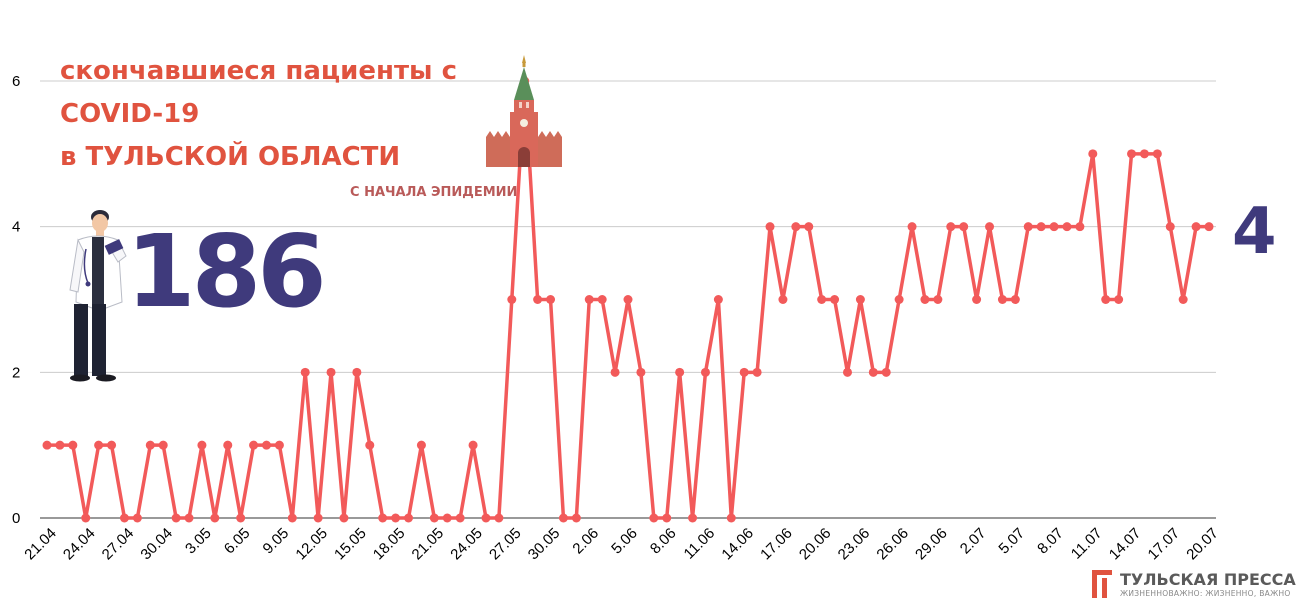 This screenshot has height=600, width=1300. What do you see at coordinates (1011, 541) in the screenshot?
I see `x-tick-label: 5.07` at bounding box center [1011, 541].